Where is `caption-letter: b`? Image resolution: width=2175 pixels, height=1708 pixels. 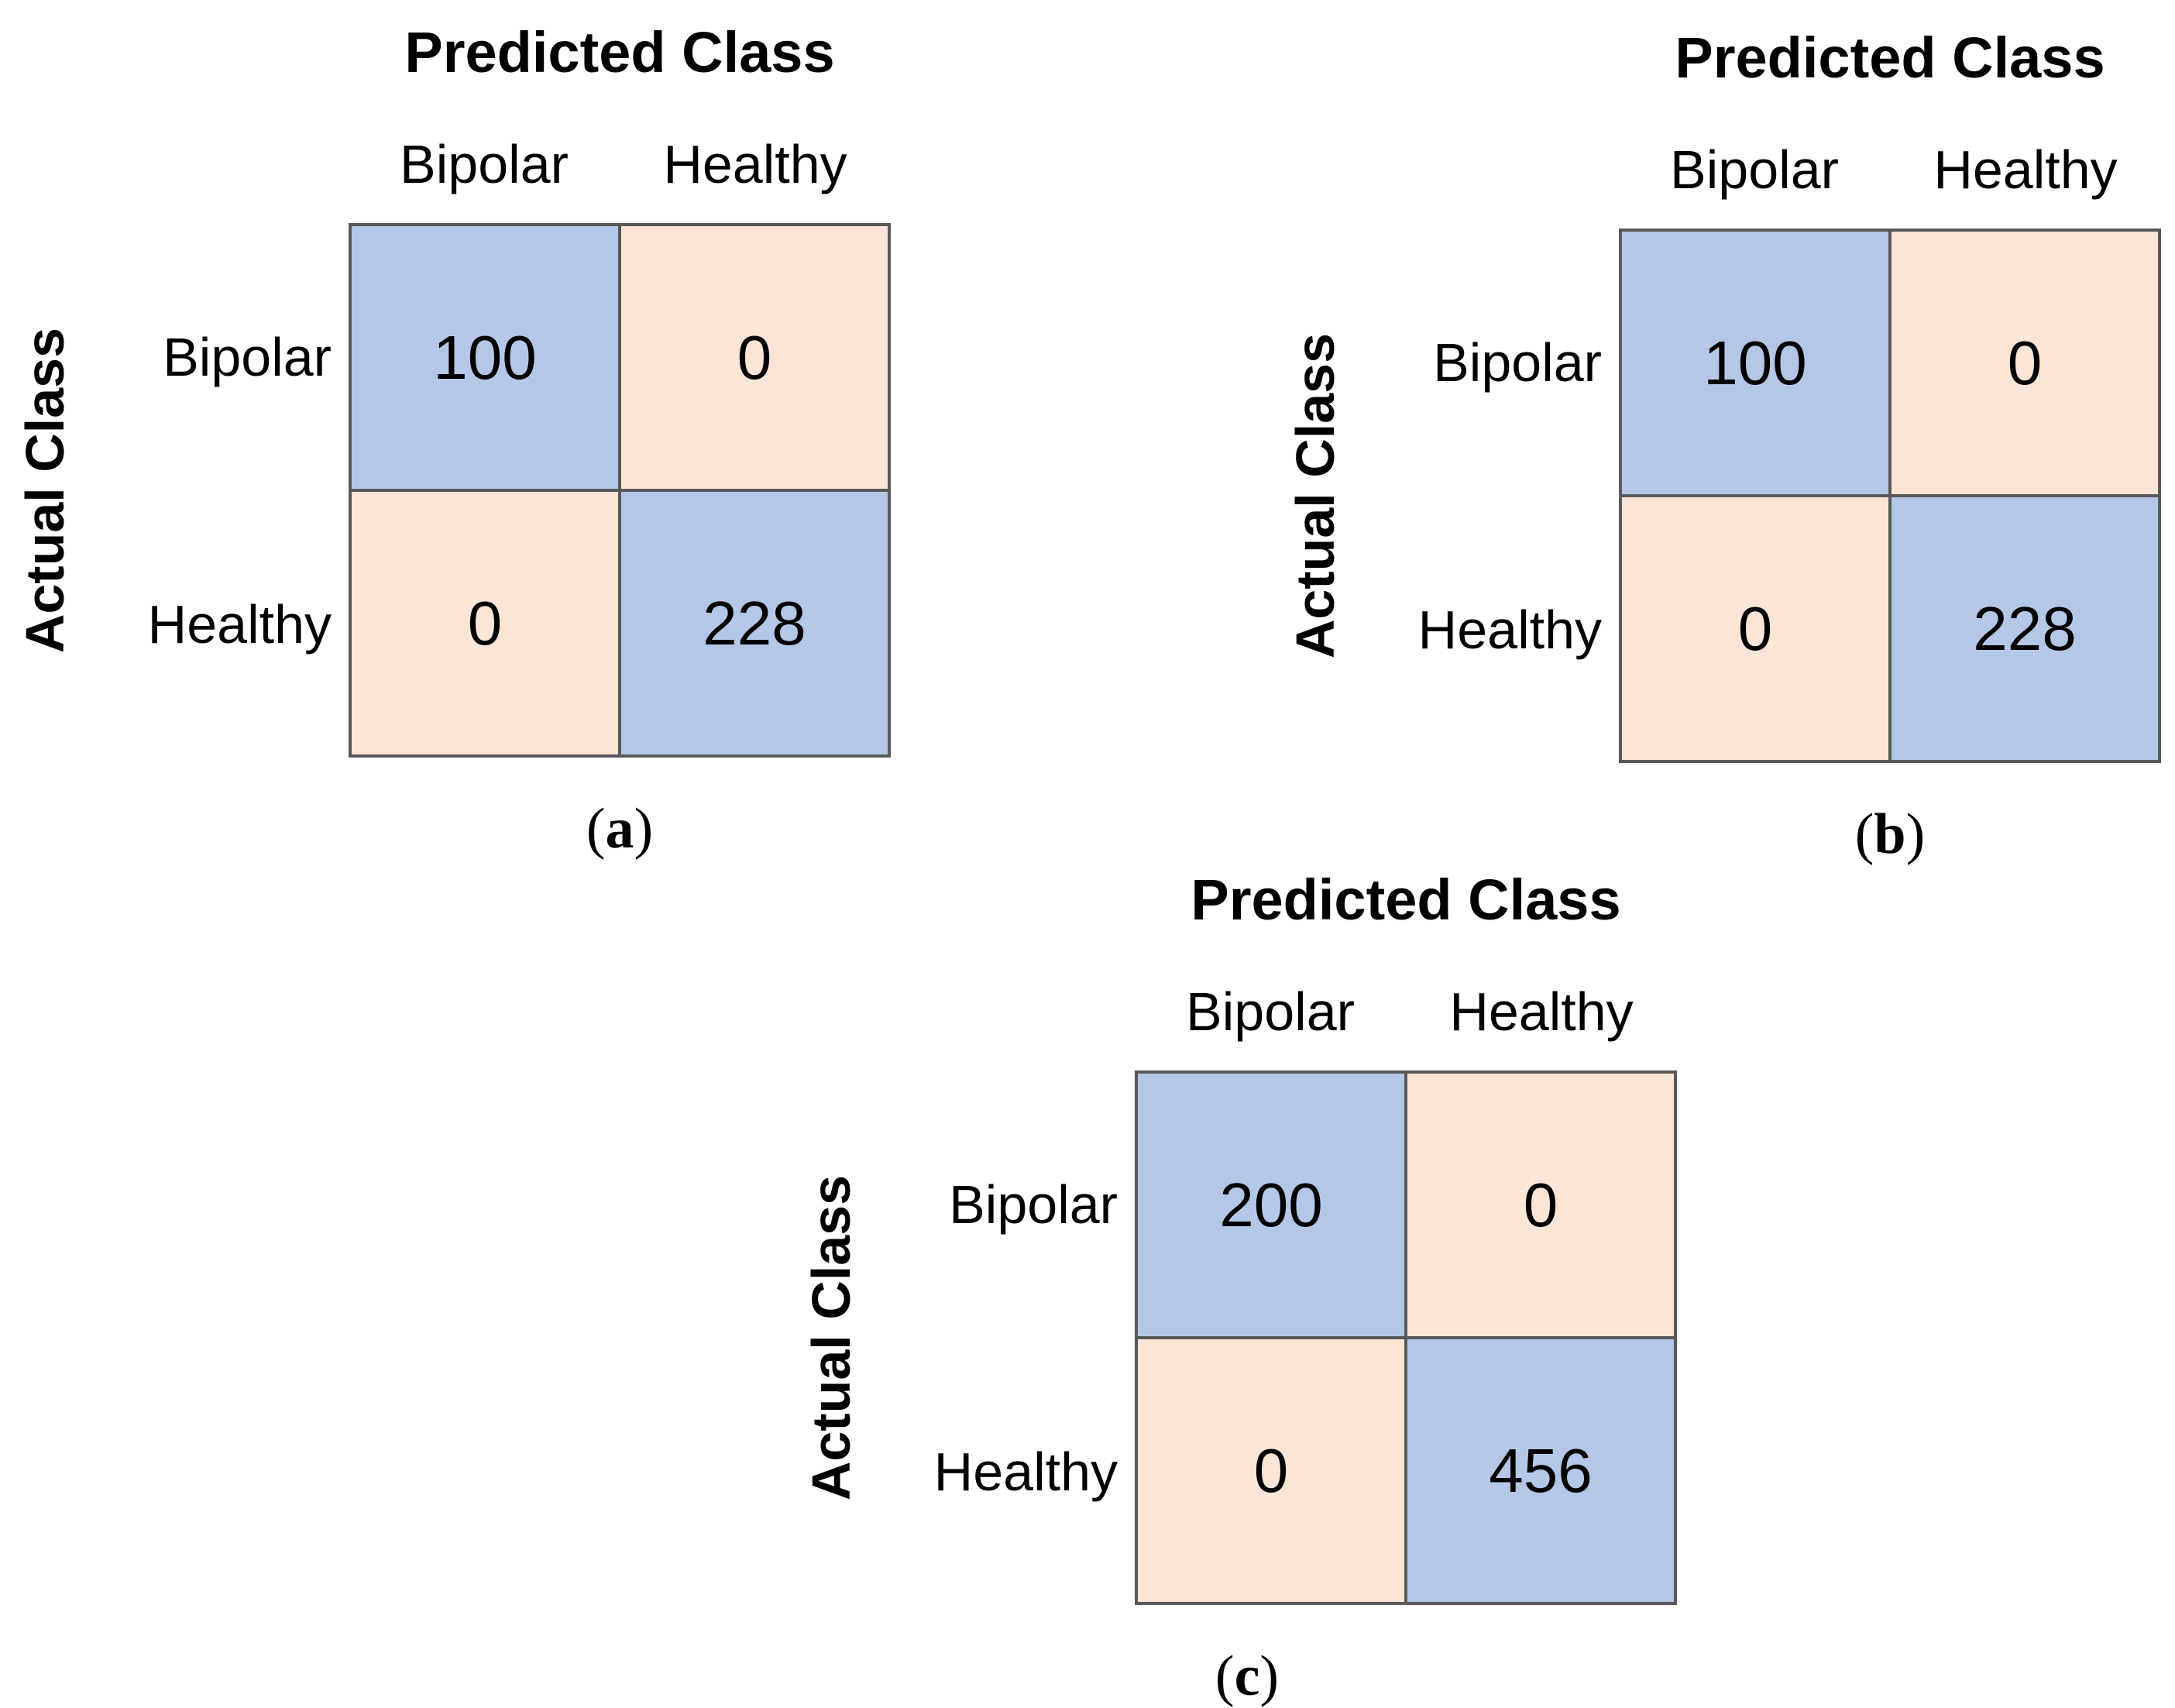
caption-letter: b is located at coordinates (1890, 834).